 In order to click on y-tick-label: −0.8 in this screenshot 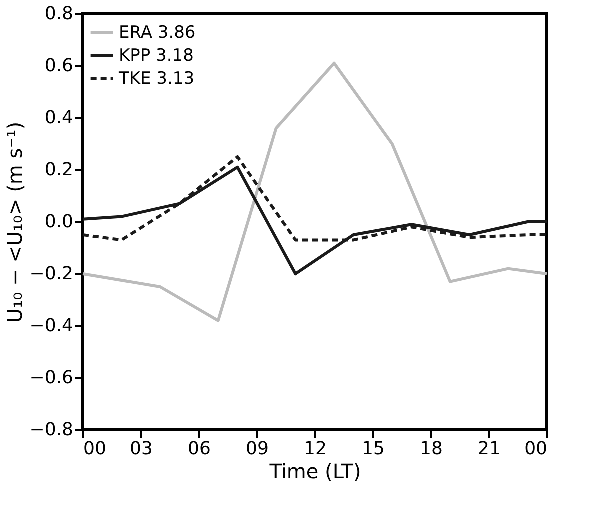, I will do `click(52, 430)`.